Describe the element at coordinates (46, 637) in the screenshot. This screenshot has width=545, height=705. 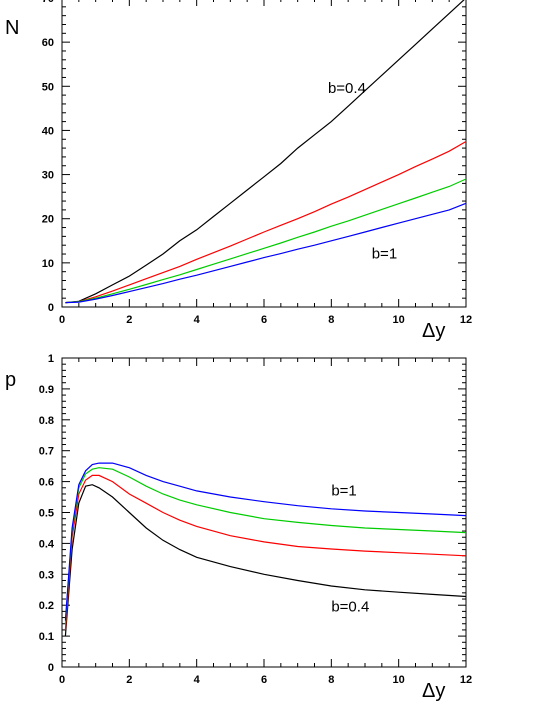
I see `y-tick-label: 0.1` at that location.